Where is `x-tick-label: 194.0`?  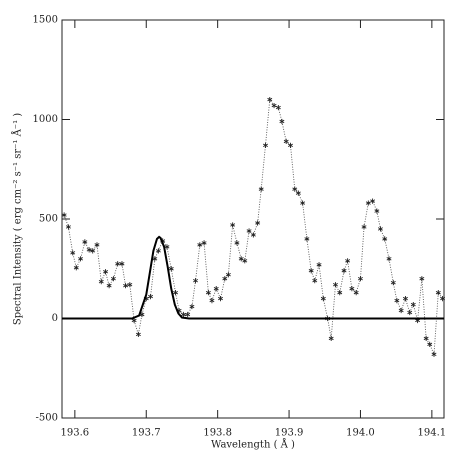
x-tick-label: 194.0 is located at coordinates (360, 433).